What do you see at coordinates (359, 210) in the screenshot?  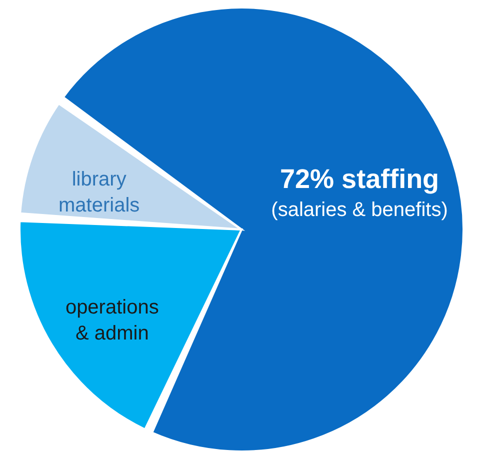 I see `text: (salaries & benefits)` at bounding box center [359, 210].